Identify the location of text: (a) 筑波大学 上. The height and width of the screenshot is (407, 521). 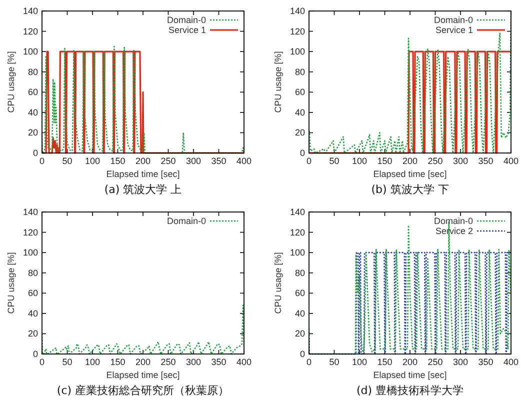
(143, 189).